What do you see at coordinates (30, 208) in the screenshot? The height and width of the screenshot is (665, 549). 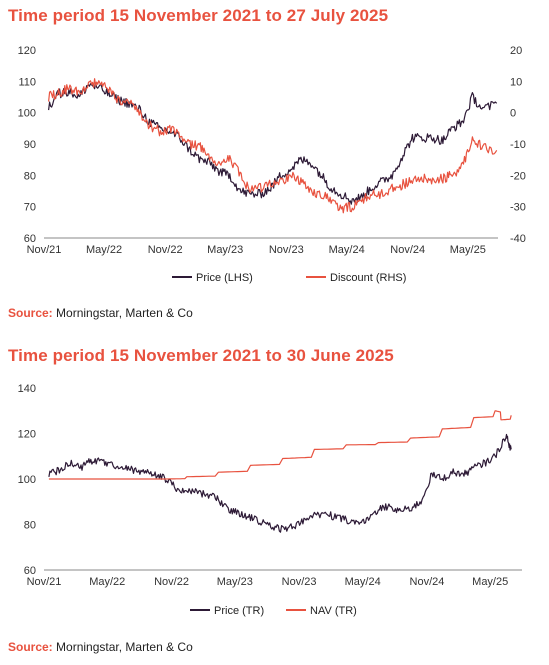 I see `y-left-tick-label: 70` at bounding box center [30, 208].